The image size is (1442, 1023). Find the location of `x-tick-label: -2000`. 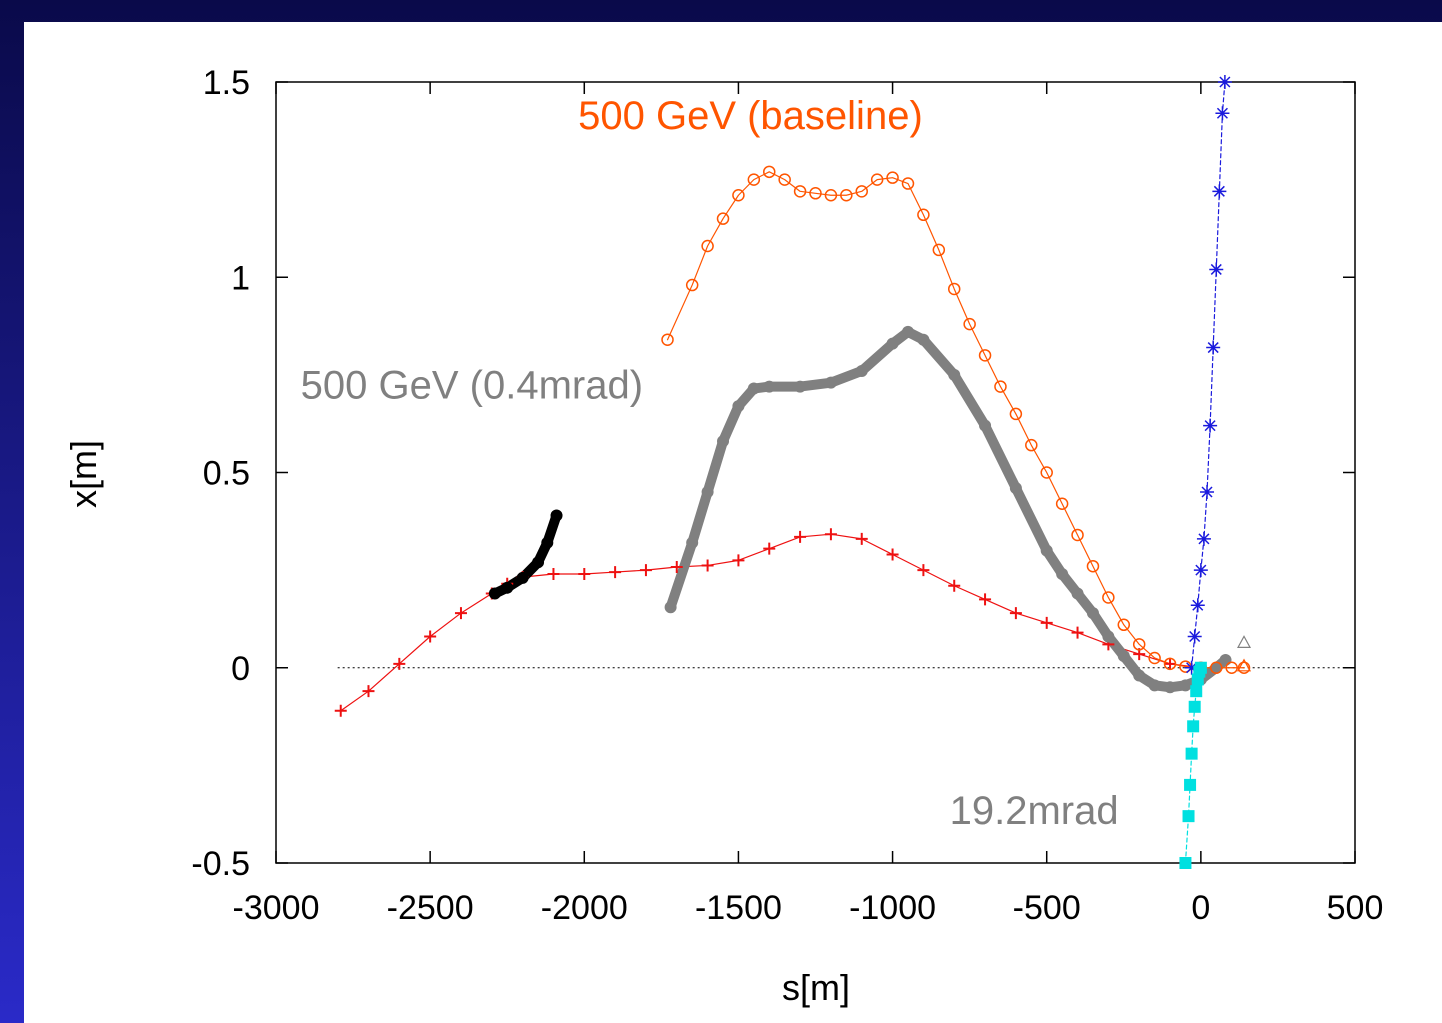

x-tick-label: -2000 is located at coordinates (584, 908).